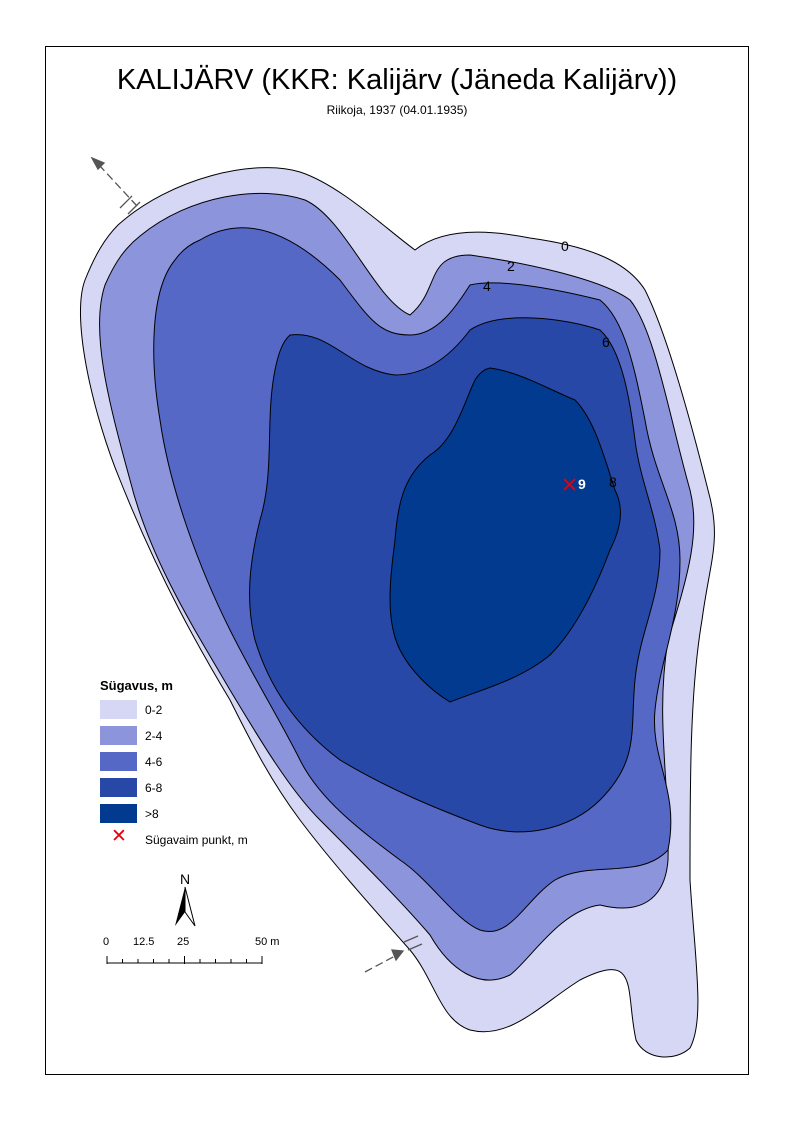 Image resolution: width=794 pixels, height=1122 pixels. Describe the element at coordinates (154, 762) in the screenshot. I see `legend-label: 4-6` at that location.